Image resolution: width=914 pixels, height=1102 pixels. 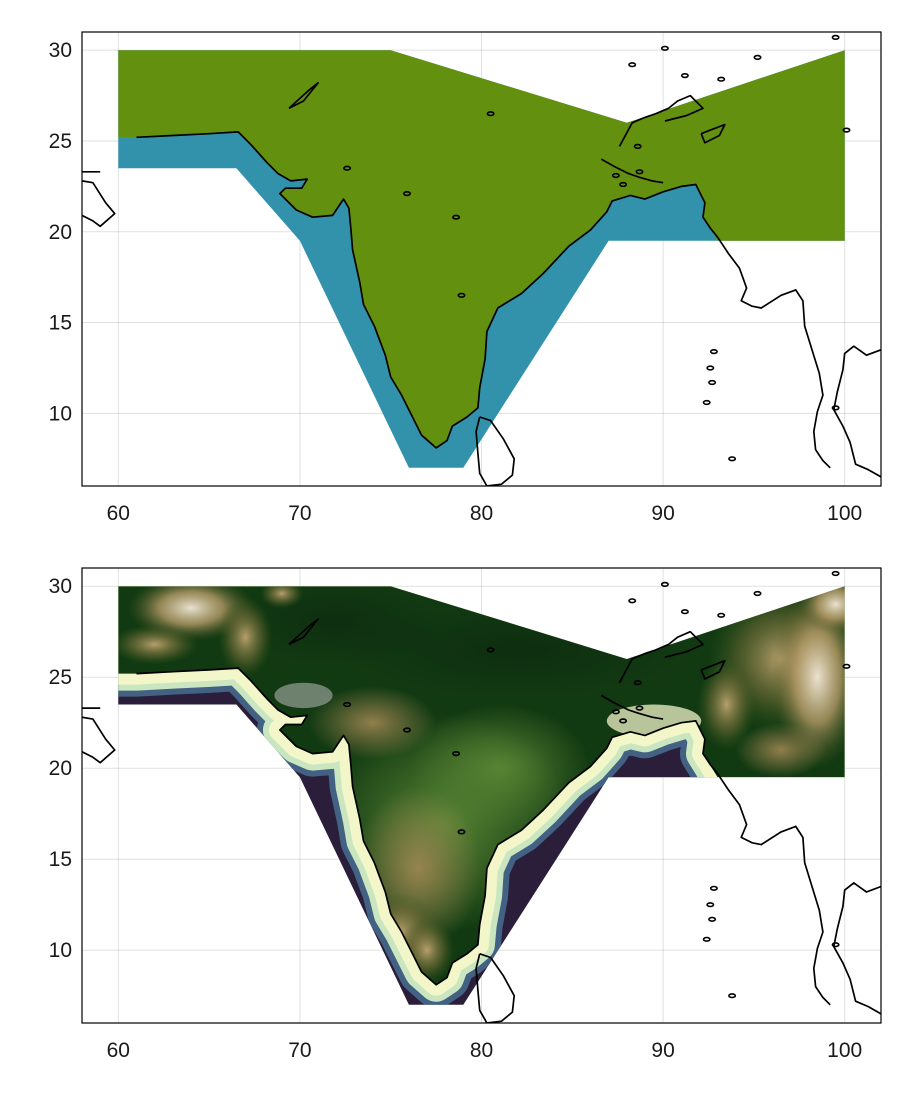 I want to click on upland-shading, so click(x=781, y=750).